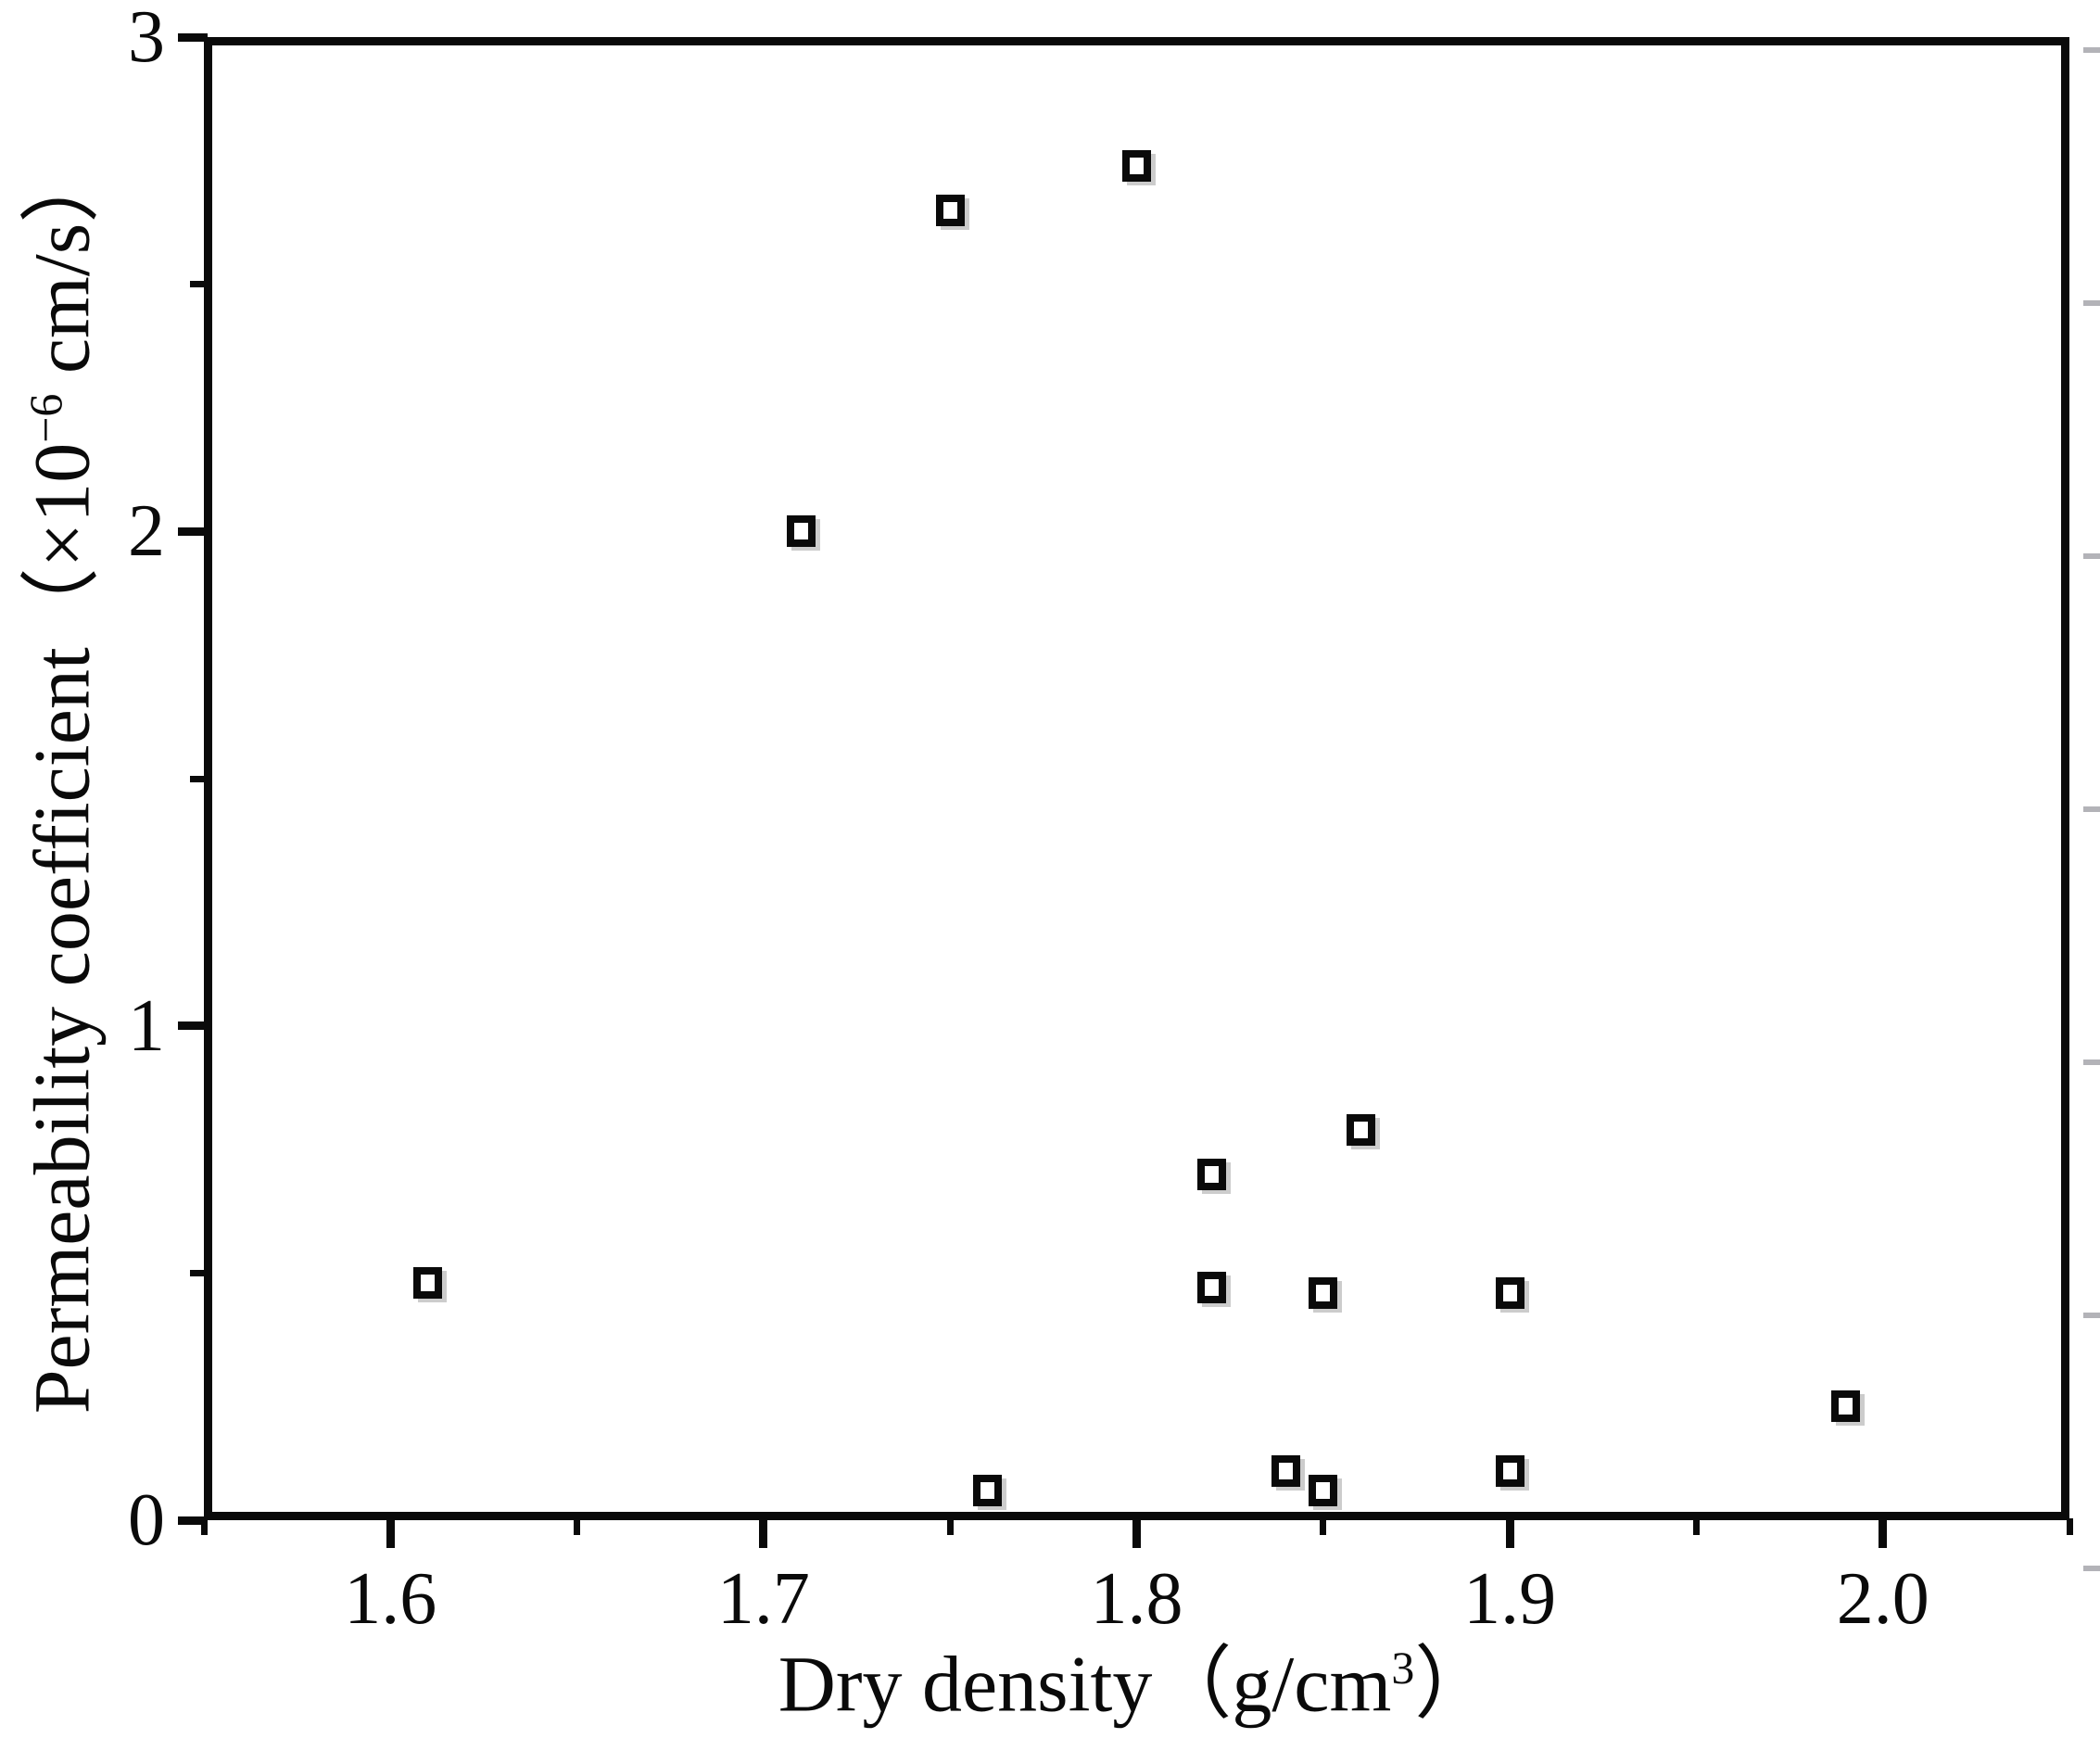 The image size is (2100, 1751). I want to click on x-axis-title-text: Dry density（g/cm, so click(1085, 1684).